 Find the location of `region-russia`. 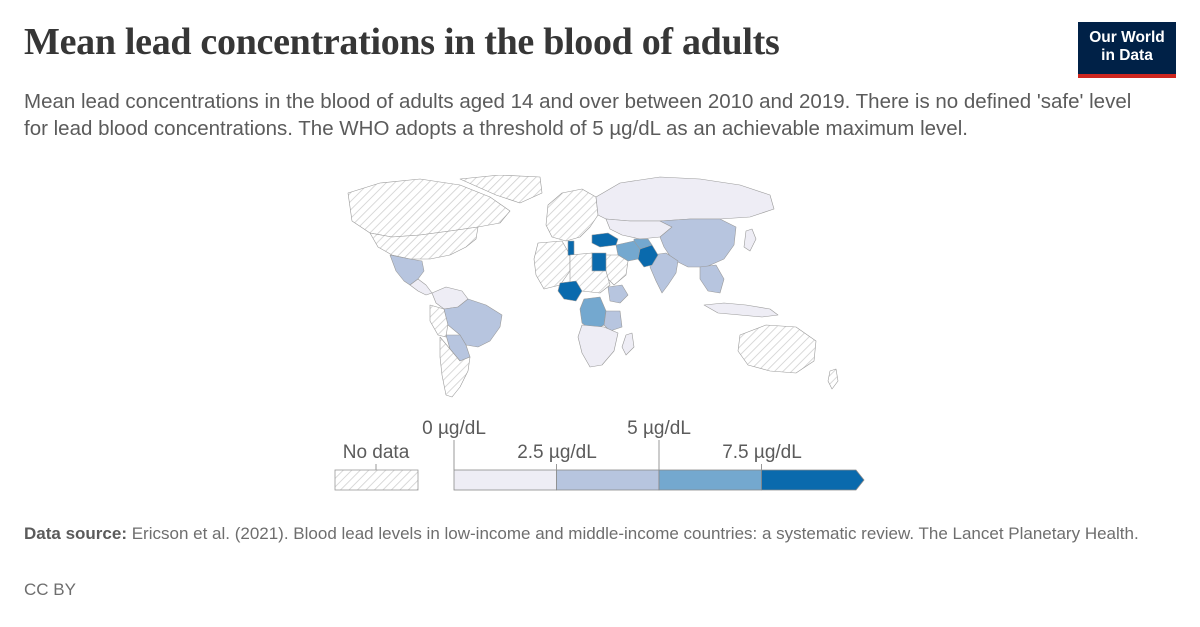

region-russia is located at coordinates (685, 199).